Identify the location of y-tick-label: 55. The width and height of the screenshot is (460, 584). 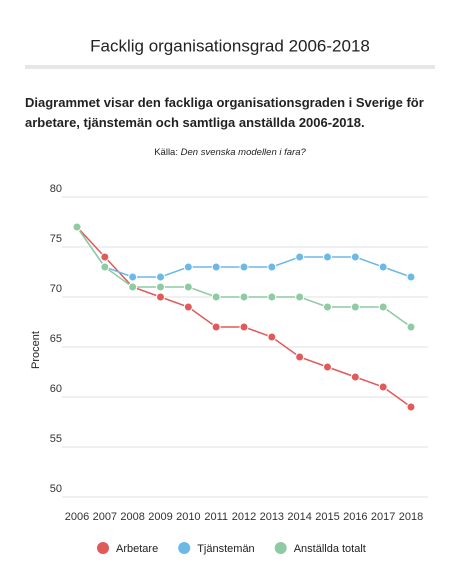
(56, 439).